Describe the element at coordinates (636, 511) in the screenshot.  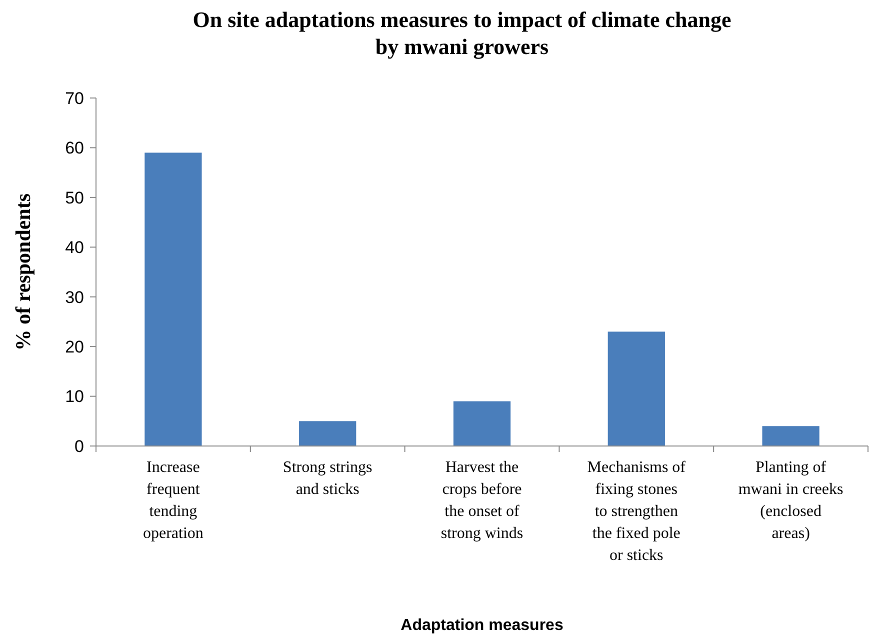
I see `x-tick-label: Mechanisms of fixing stones to strengthen the fixed pole or sticks` at that location.